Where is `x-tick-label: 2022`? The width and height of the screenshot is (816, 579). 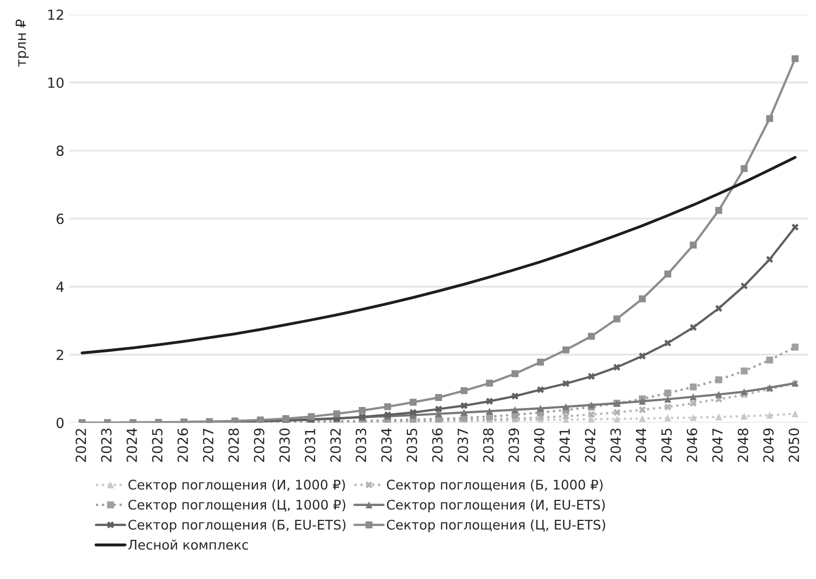 x-tick-label: 2022 is located at coordinates (81, 445).